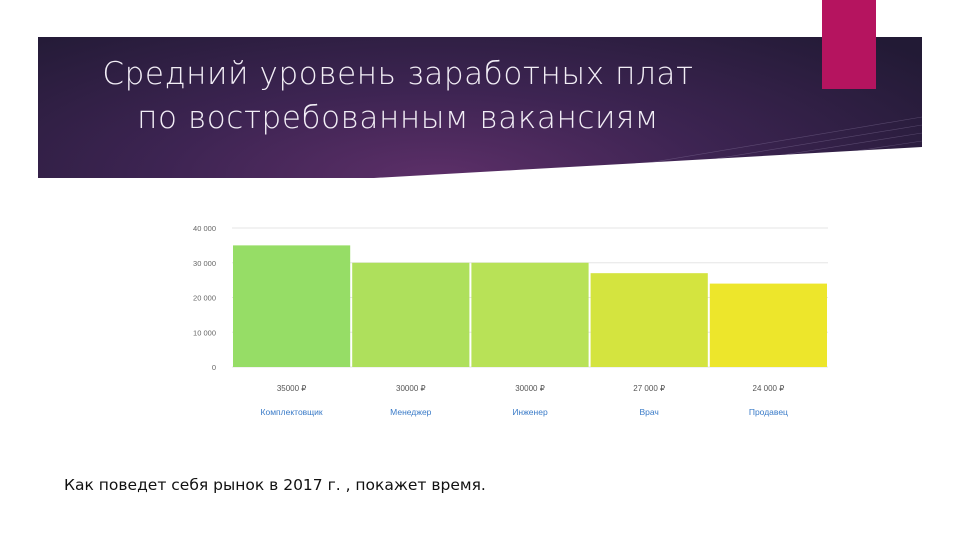 This screenshot has width=960, height=540. Describe the element at coordinates (849, 44) in the screenshot. I see `accent-block` at that location.